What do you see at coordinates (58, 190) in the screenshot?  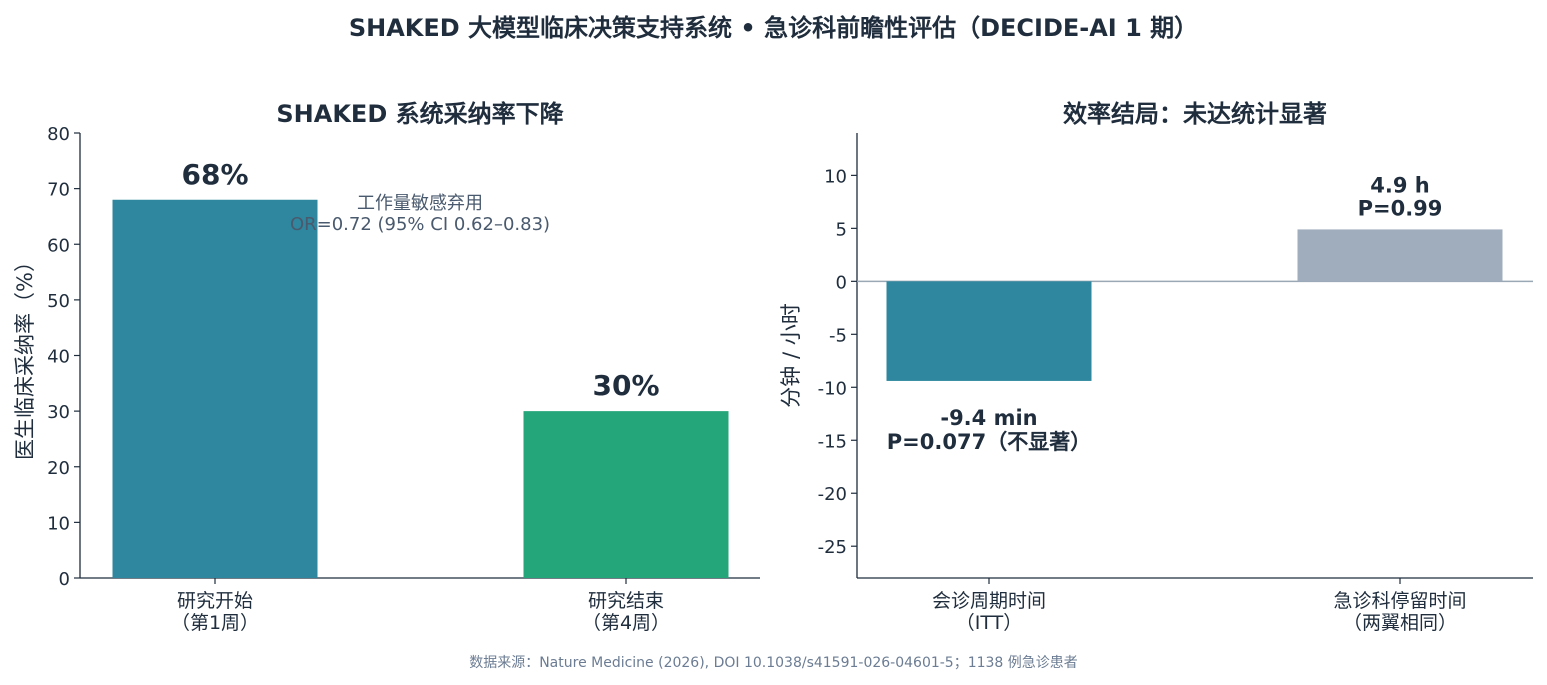 I see `y-tick-label: 70` at bounding box center [58, 190].